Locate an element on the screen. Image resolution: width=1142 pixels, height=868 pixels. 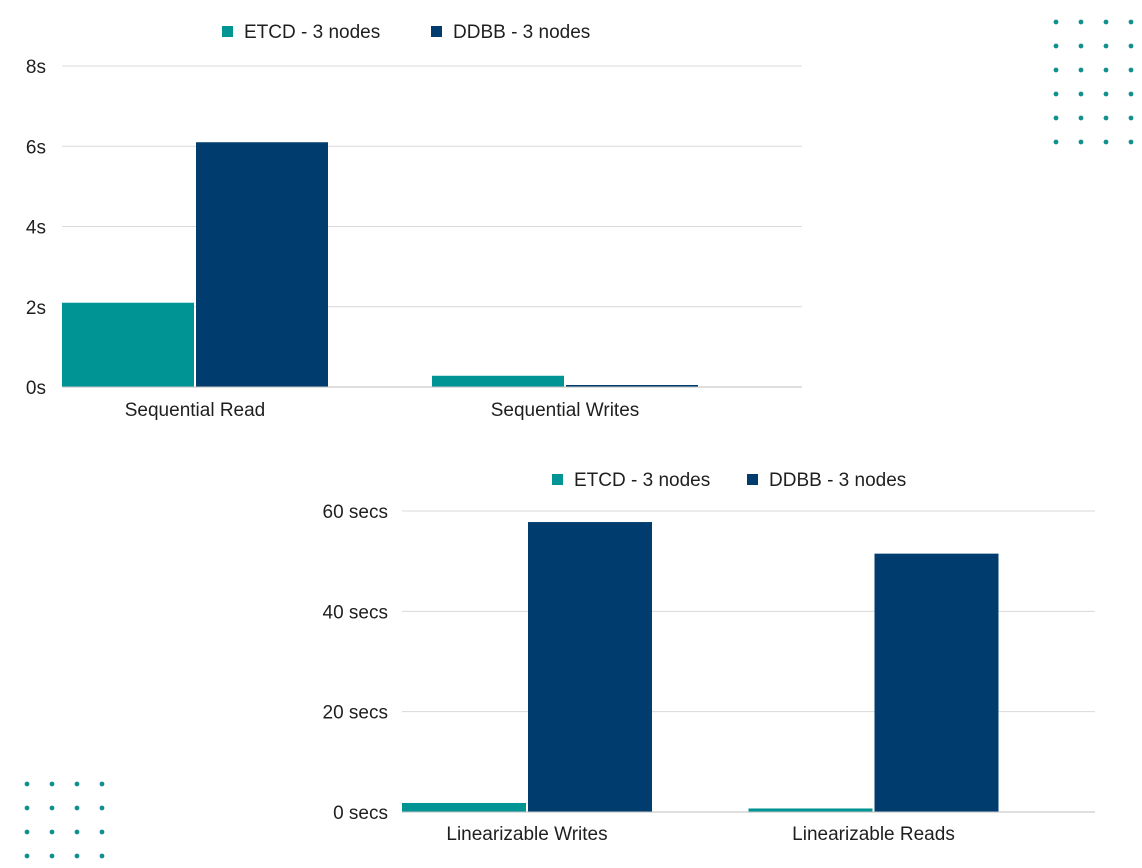
y-tick-label: 6s is located at coordinates (36, 147).